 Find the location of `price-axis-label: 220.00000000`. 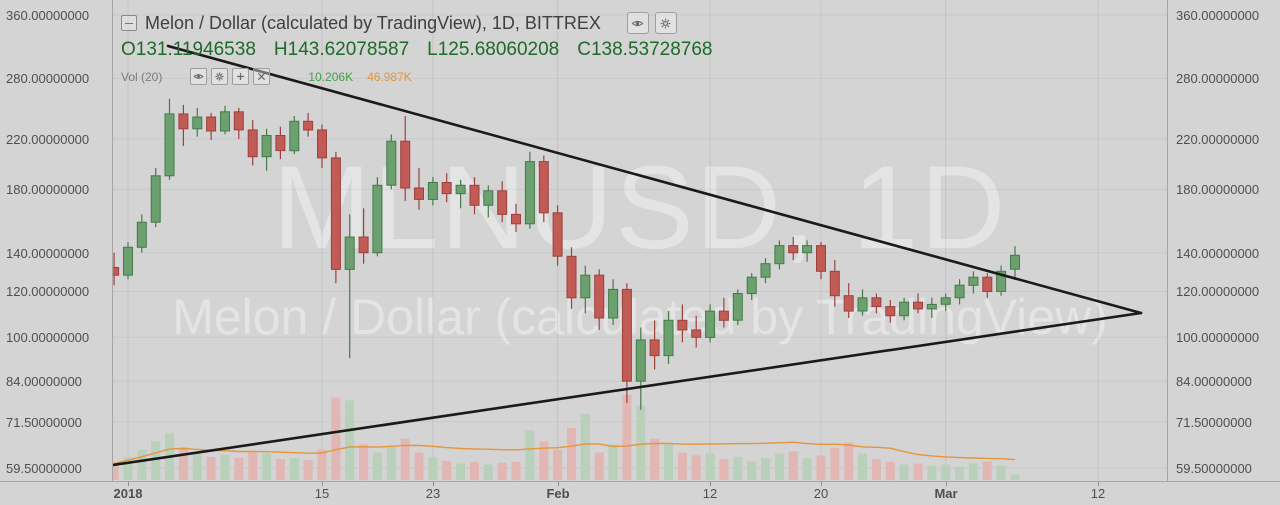

price-axis-label: 220.00000000 is located at coordinates (1218, 139).